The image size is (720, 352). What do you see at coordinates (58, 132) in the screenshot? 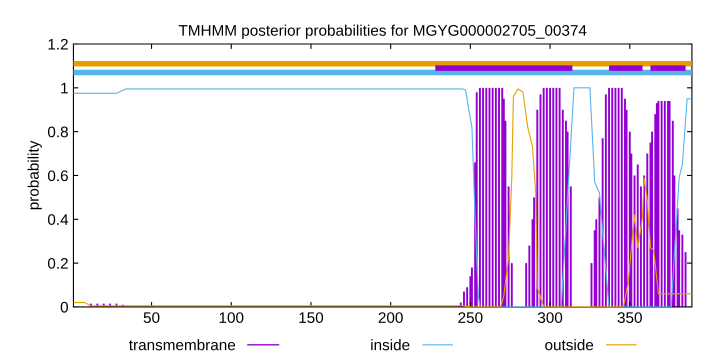
I see `y-tick-label: 0.8` at bounding box center [58, 132].